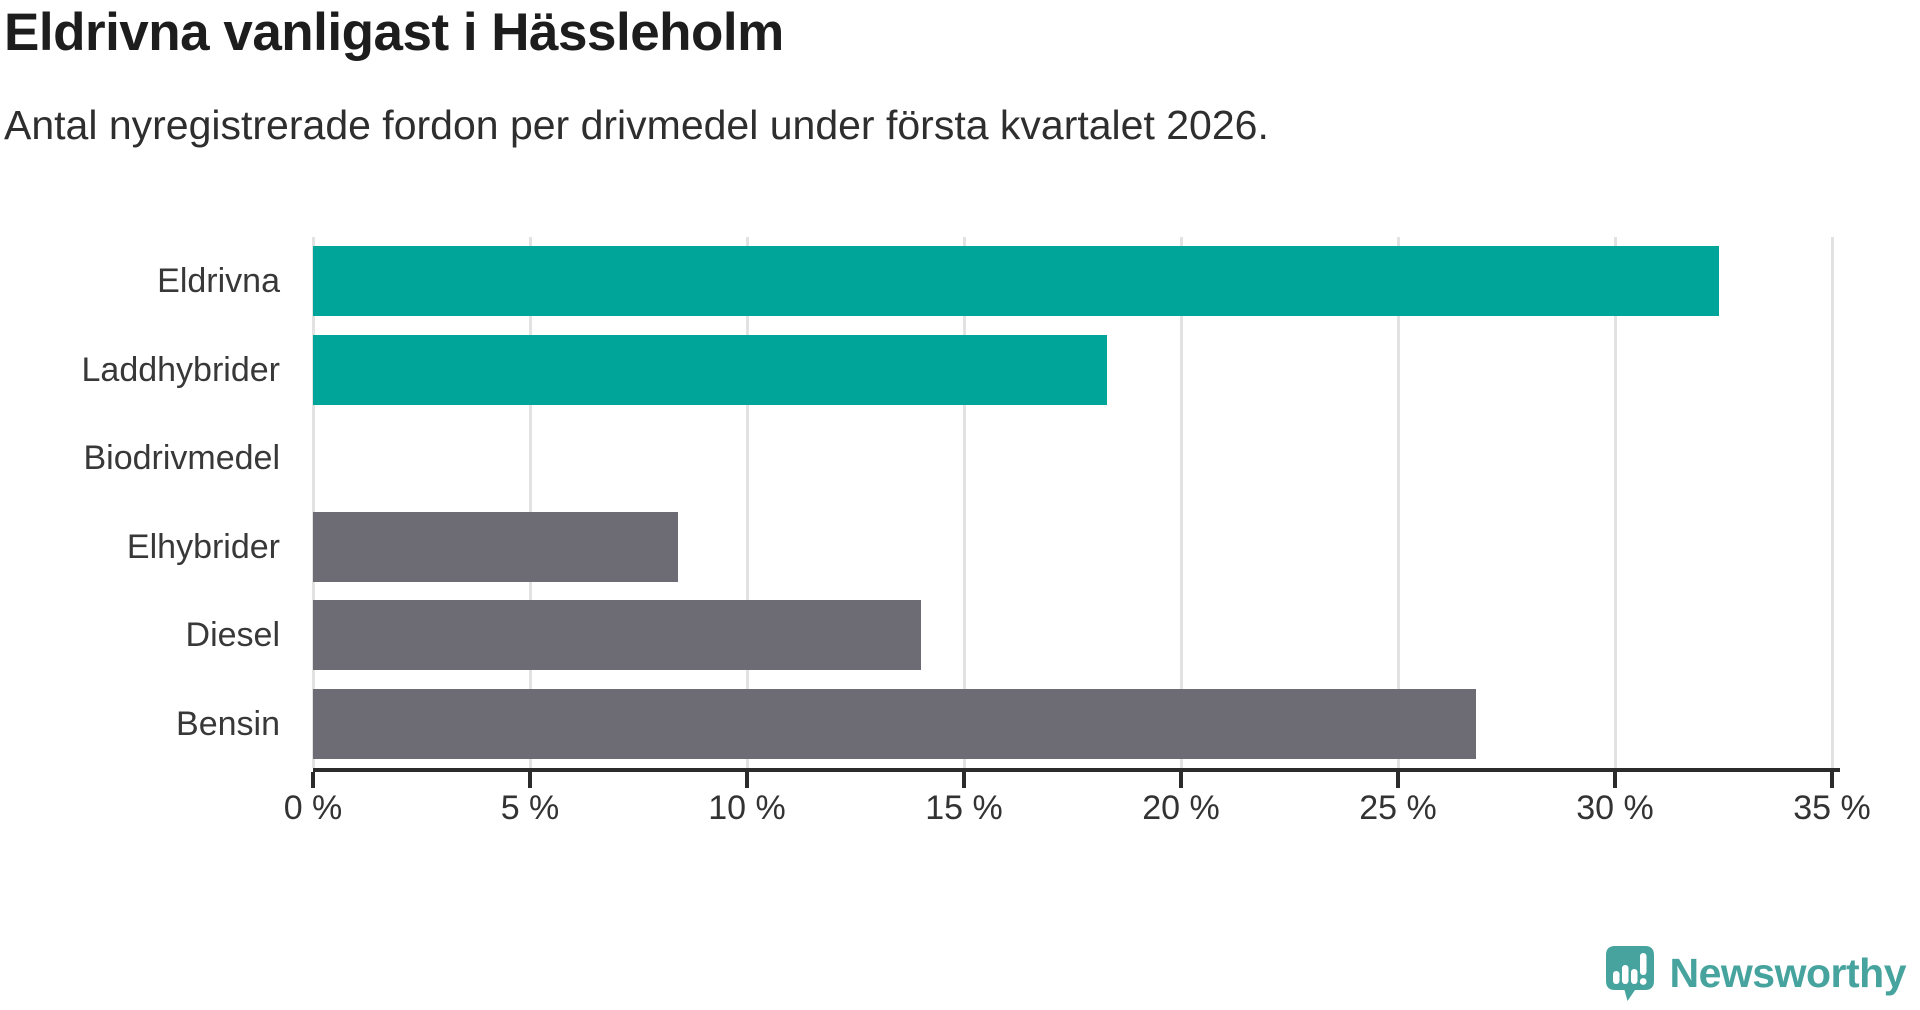  What do you see at coordinates (1016, 281) in the screenshot?
I see `bar-eldrivna` at bounding box center [1016, 281].